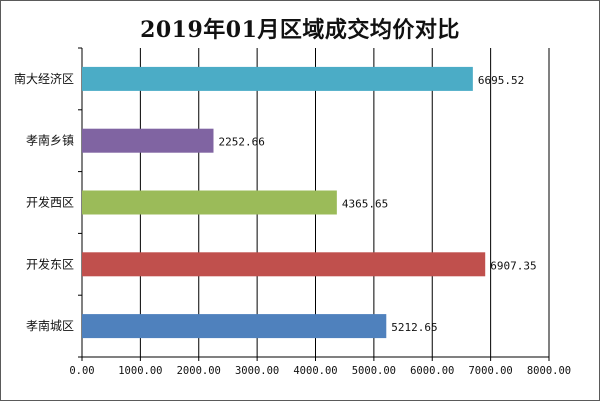 This screenshot has height=401, width=600. I want to click on chart-title: 2019年01月区域成交均价对比, so click(300, 30).